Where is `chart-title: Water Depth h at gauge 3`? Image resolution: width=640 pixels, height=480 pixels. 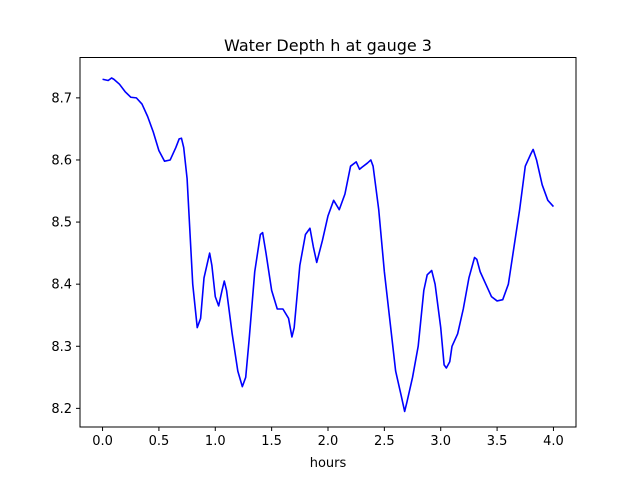 chart-title: Water Depth h at gauge 3 is located at coordinates (328, 45).